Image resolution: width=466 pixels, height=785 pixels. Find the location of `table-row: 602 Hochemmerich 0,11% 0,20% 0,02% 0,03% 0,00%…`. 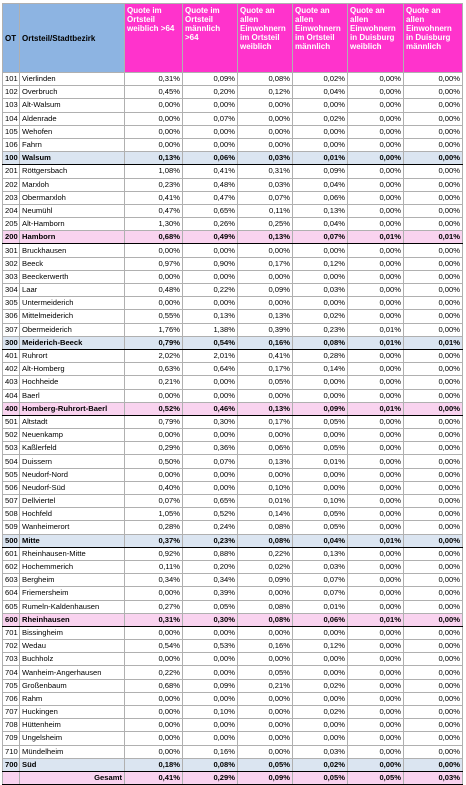

table-row: 602 Hochemmerich 0,11% 0,20% 0,02% 0,03% 0,00%… is located at coordinates (232, 567).